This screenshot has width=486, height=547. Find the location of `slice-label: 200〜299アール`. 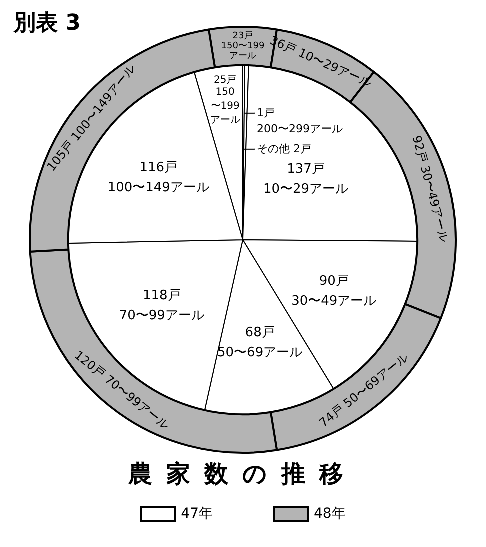

slice-label: 200〜299アール is located at coordinates (300, 129).